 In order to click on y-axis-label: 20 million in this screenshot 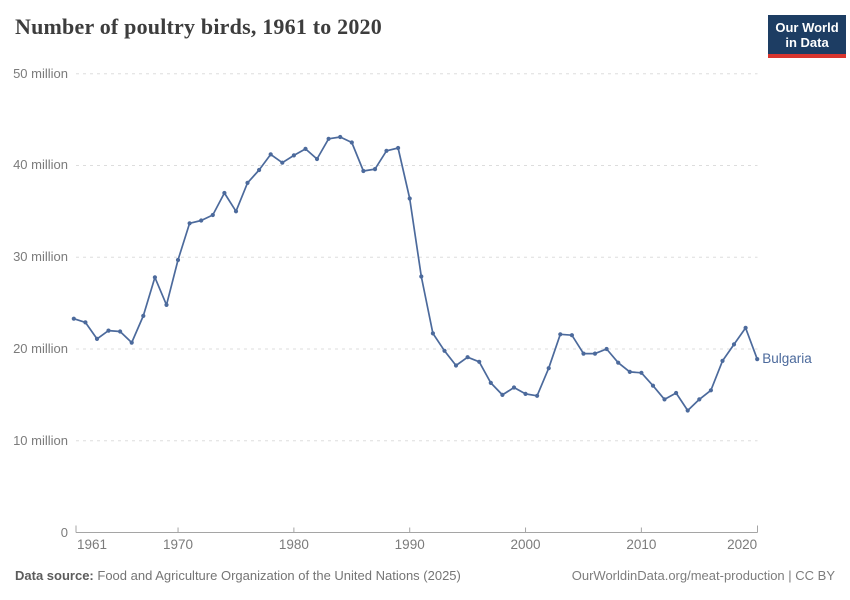, I will do `click(40, 348)`.